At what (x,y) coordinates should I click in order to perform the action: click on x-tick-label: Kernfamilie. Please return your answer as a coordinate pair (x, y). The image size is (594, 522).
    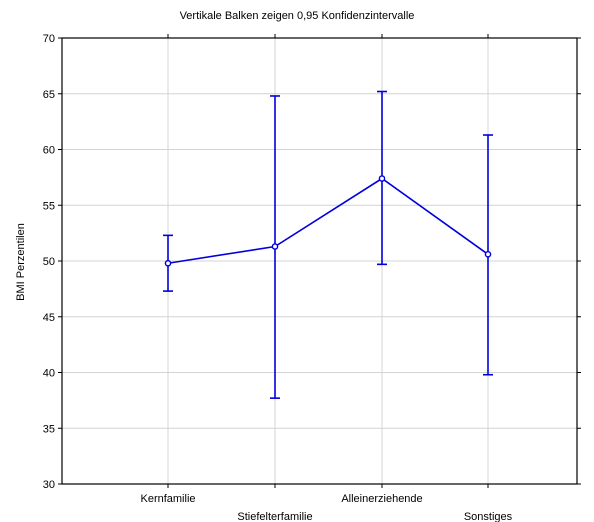
    Looking at the image, I should click on (167, 499).